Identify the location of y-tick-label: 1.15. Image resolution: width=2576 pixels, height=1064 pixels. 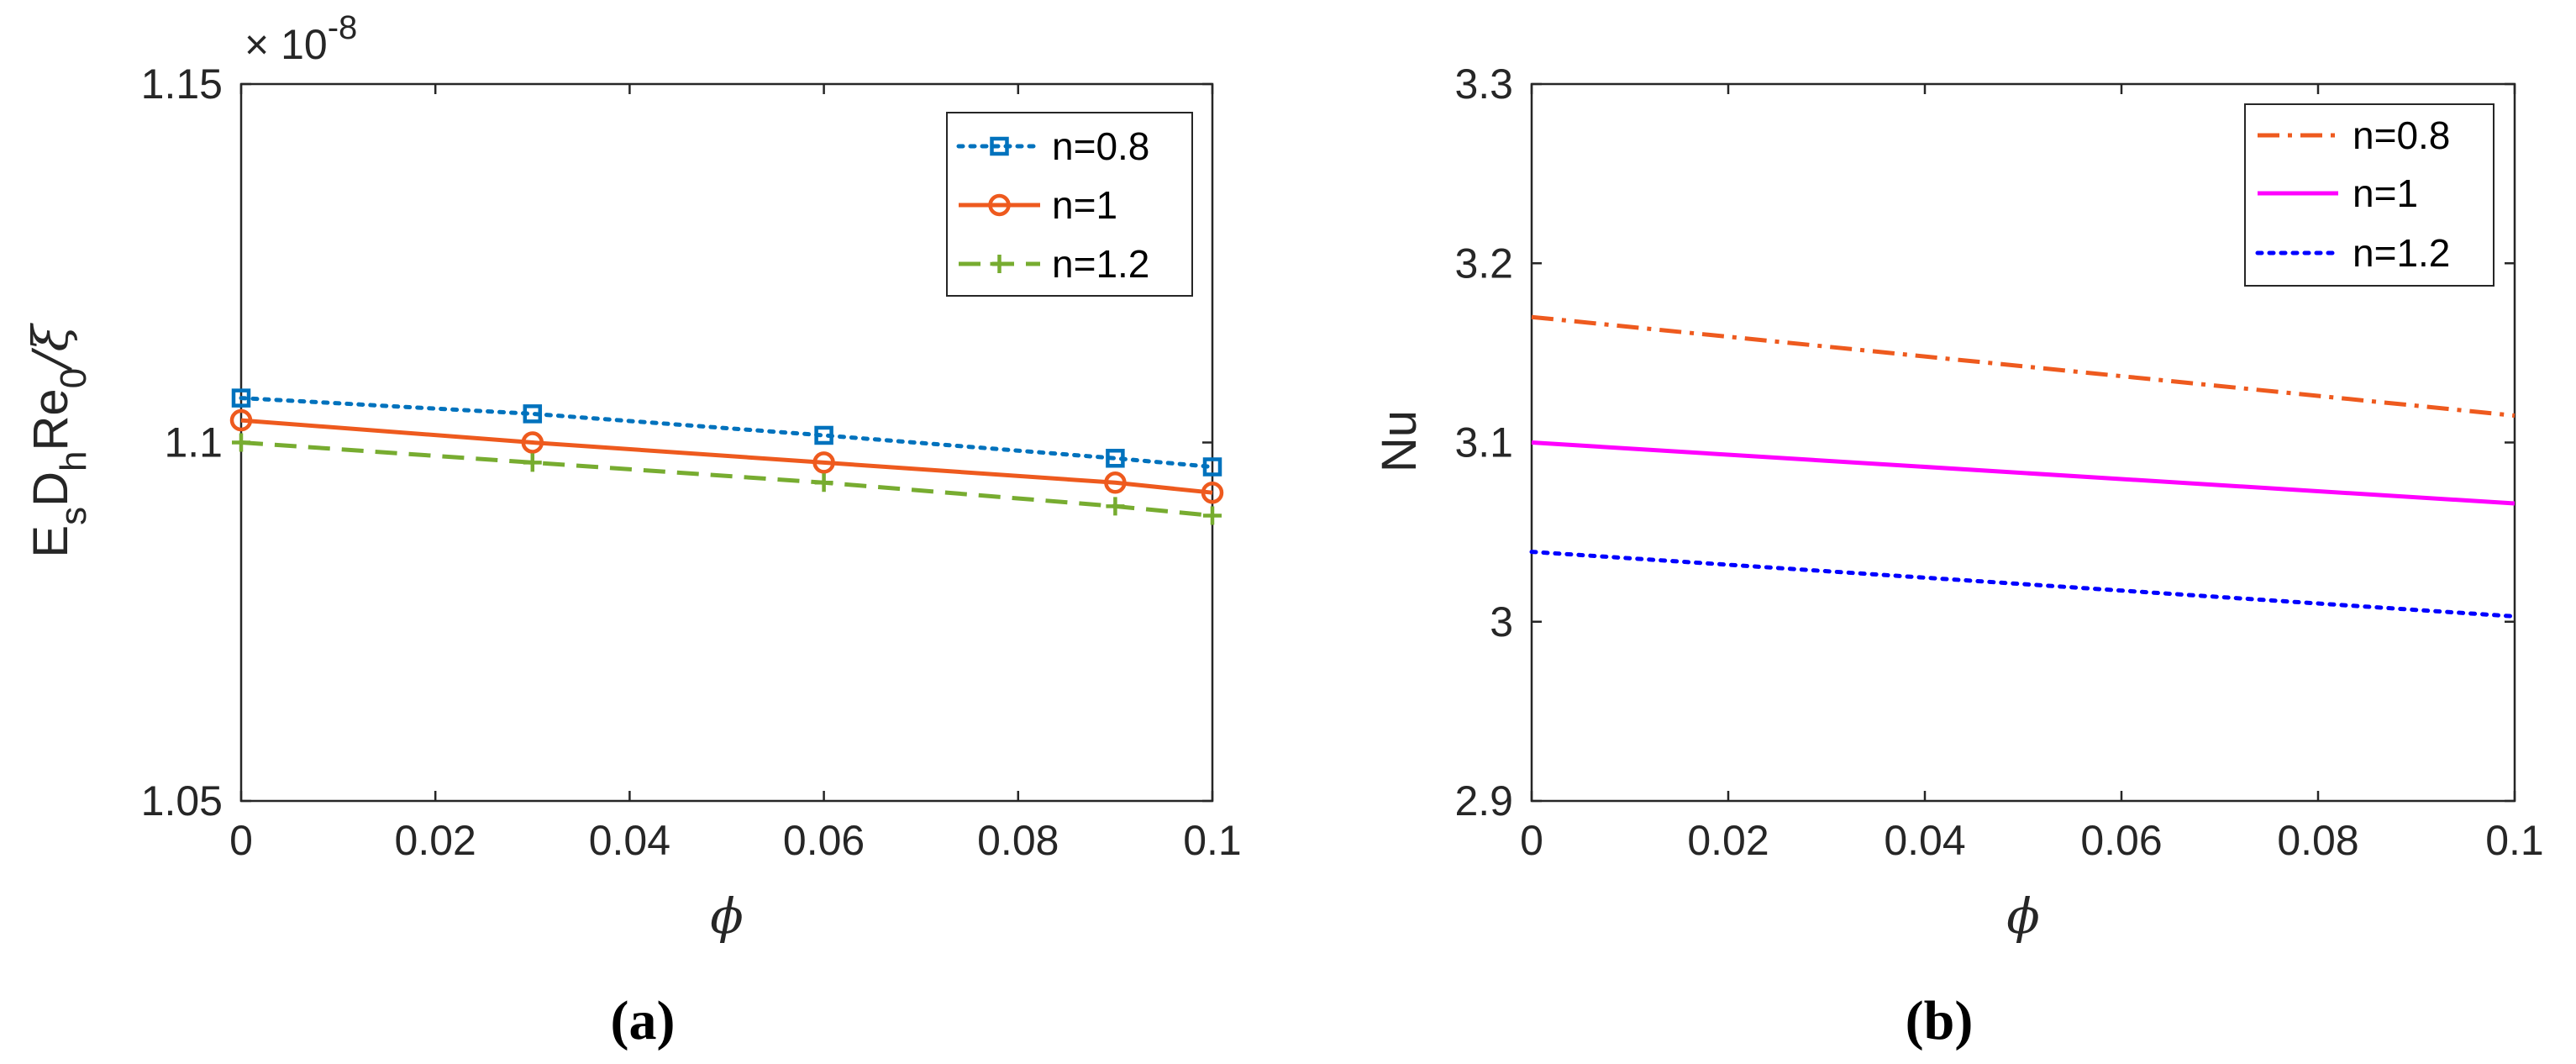
(182, 84).